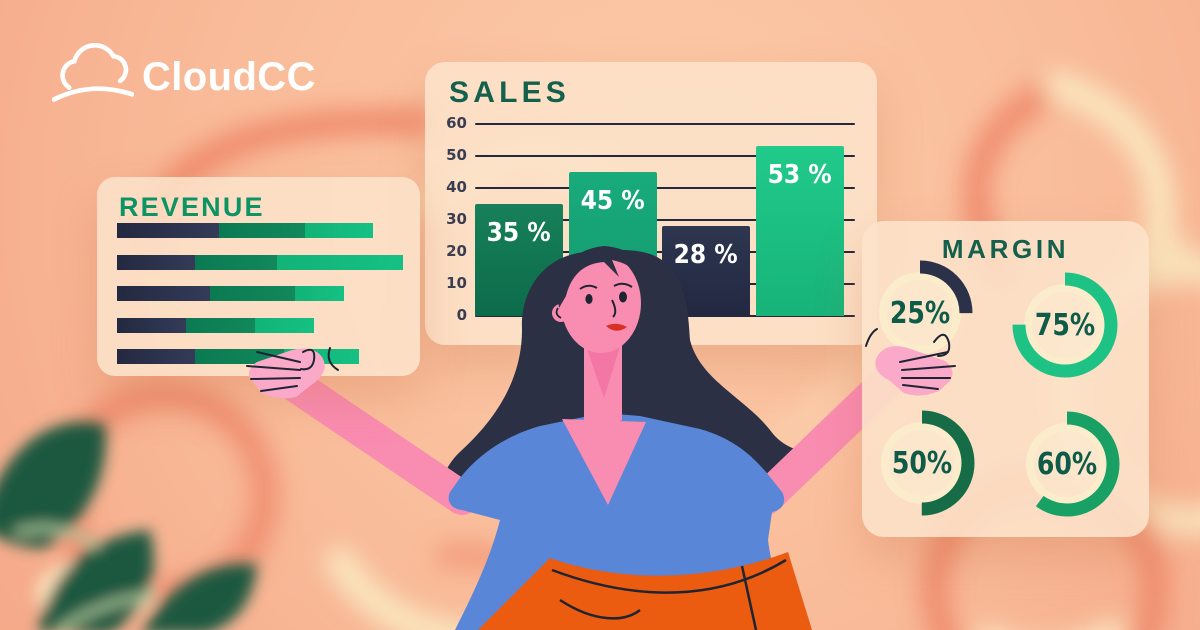 This screenshot has width=1200, height=630. I want to click on sales-bar-value: 35 %, so click(519, 233).